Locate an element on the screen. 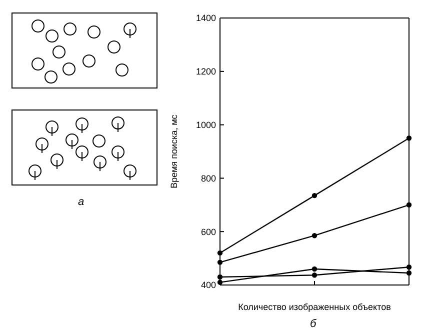  y-tick-label: 400 is located at coordinates (208, 285).